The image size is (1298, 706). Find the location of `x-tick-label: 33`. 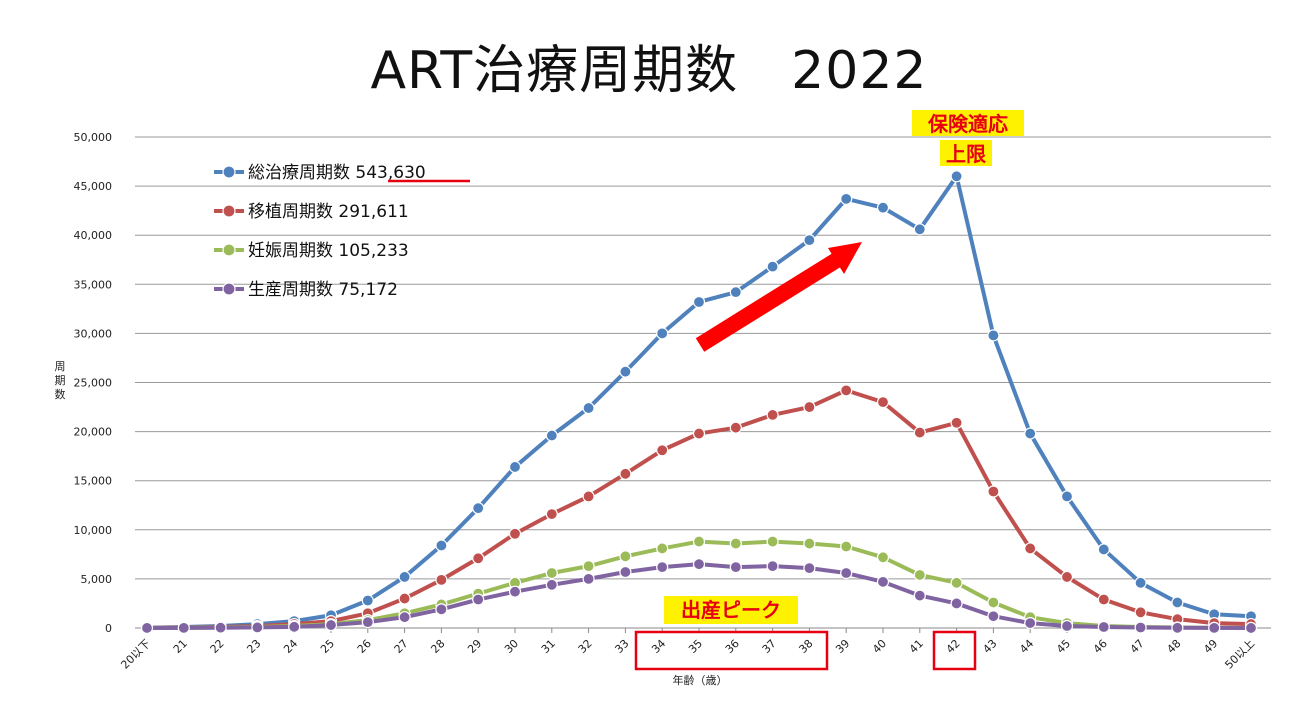

x-tick-label: 33 is located at coordinates (621, 646).